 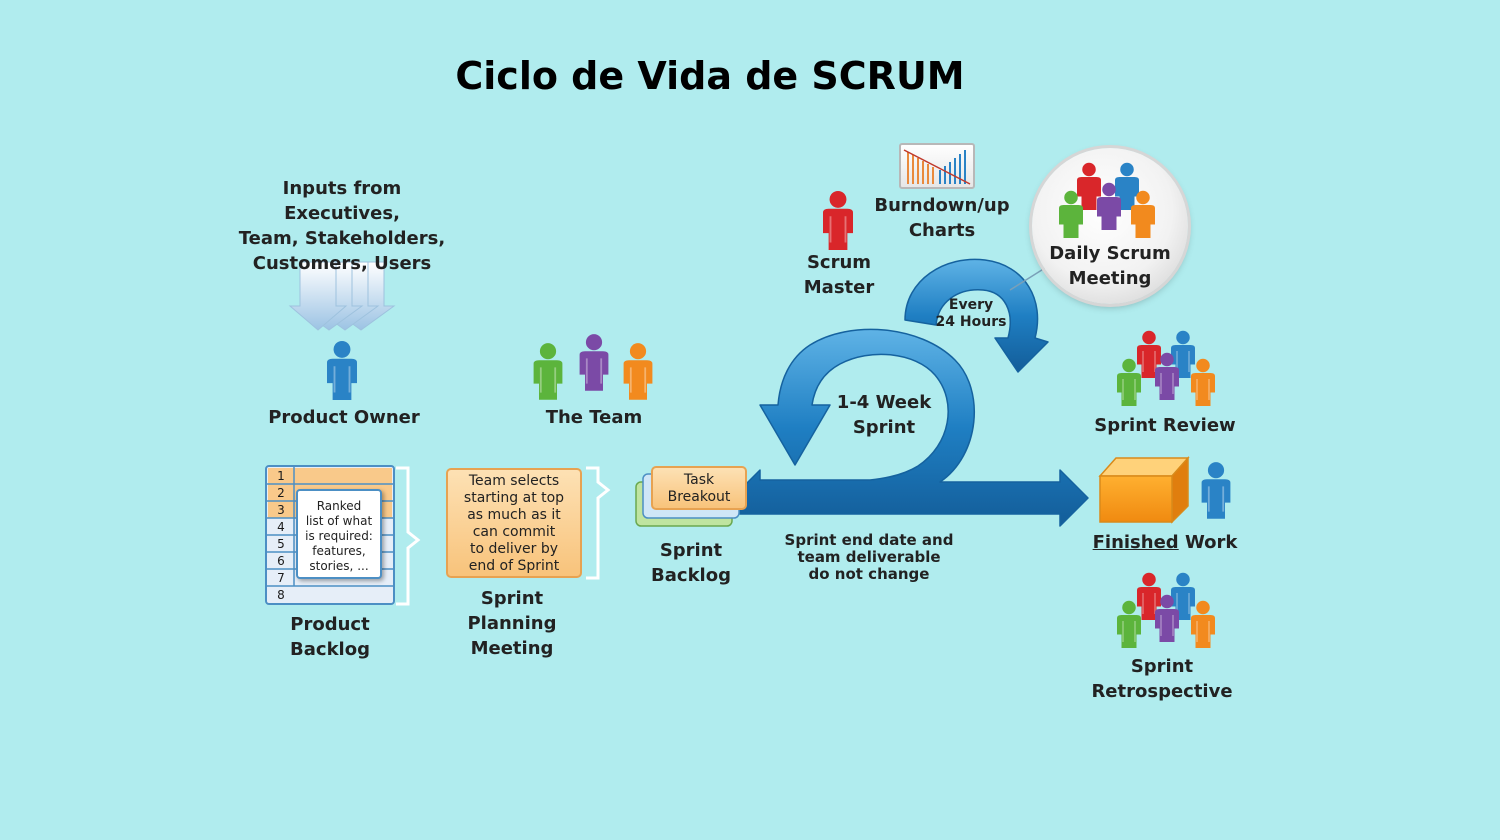 I want to click on every-24-line: 24 Hours, so click(x=971, y=322).